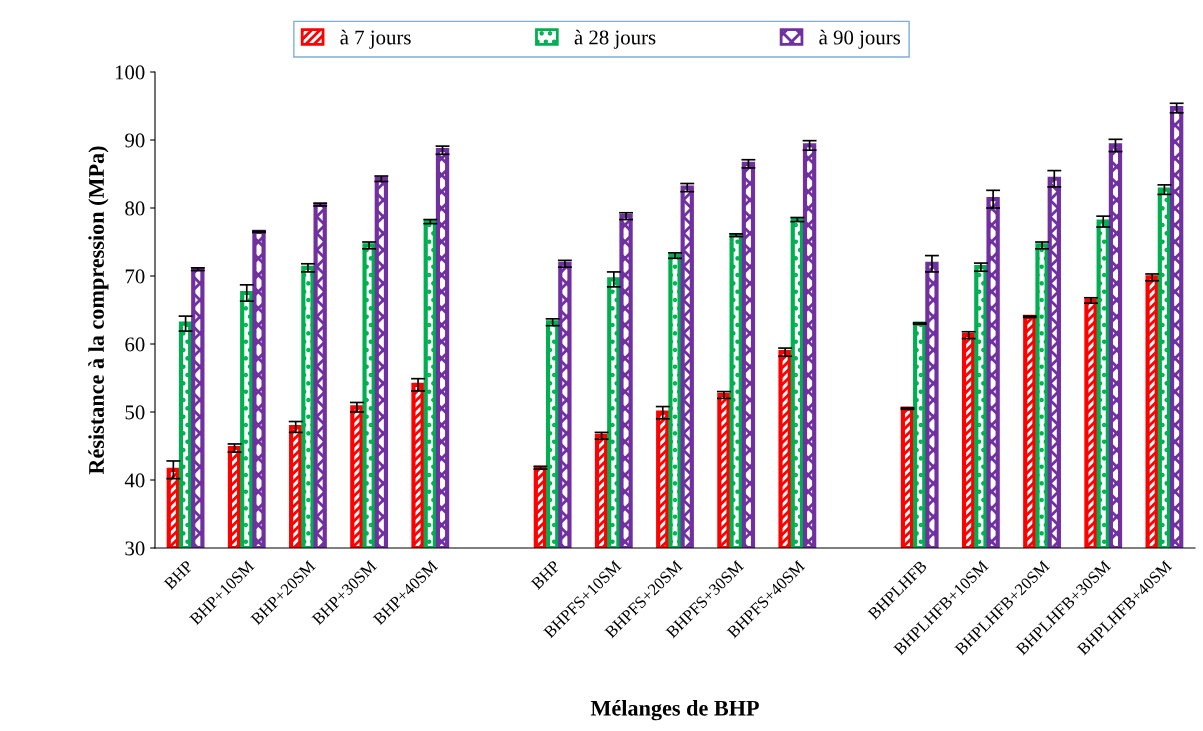 The width and height of the screenshot is (1203, 731). Describe the element at coordinates (98, 310) in the screenshot. I see `y-axis-title: Résistance à la compression (MPa)` at that location.